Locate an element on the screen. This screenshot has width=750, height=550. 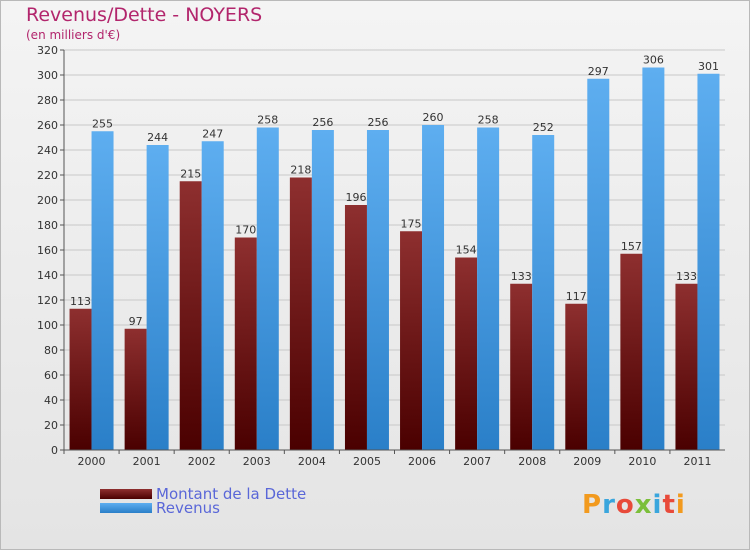
x-tick-label: 2001 is located at coordinates (147, 461).